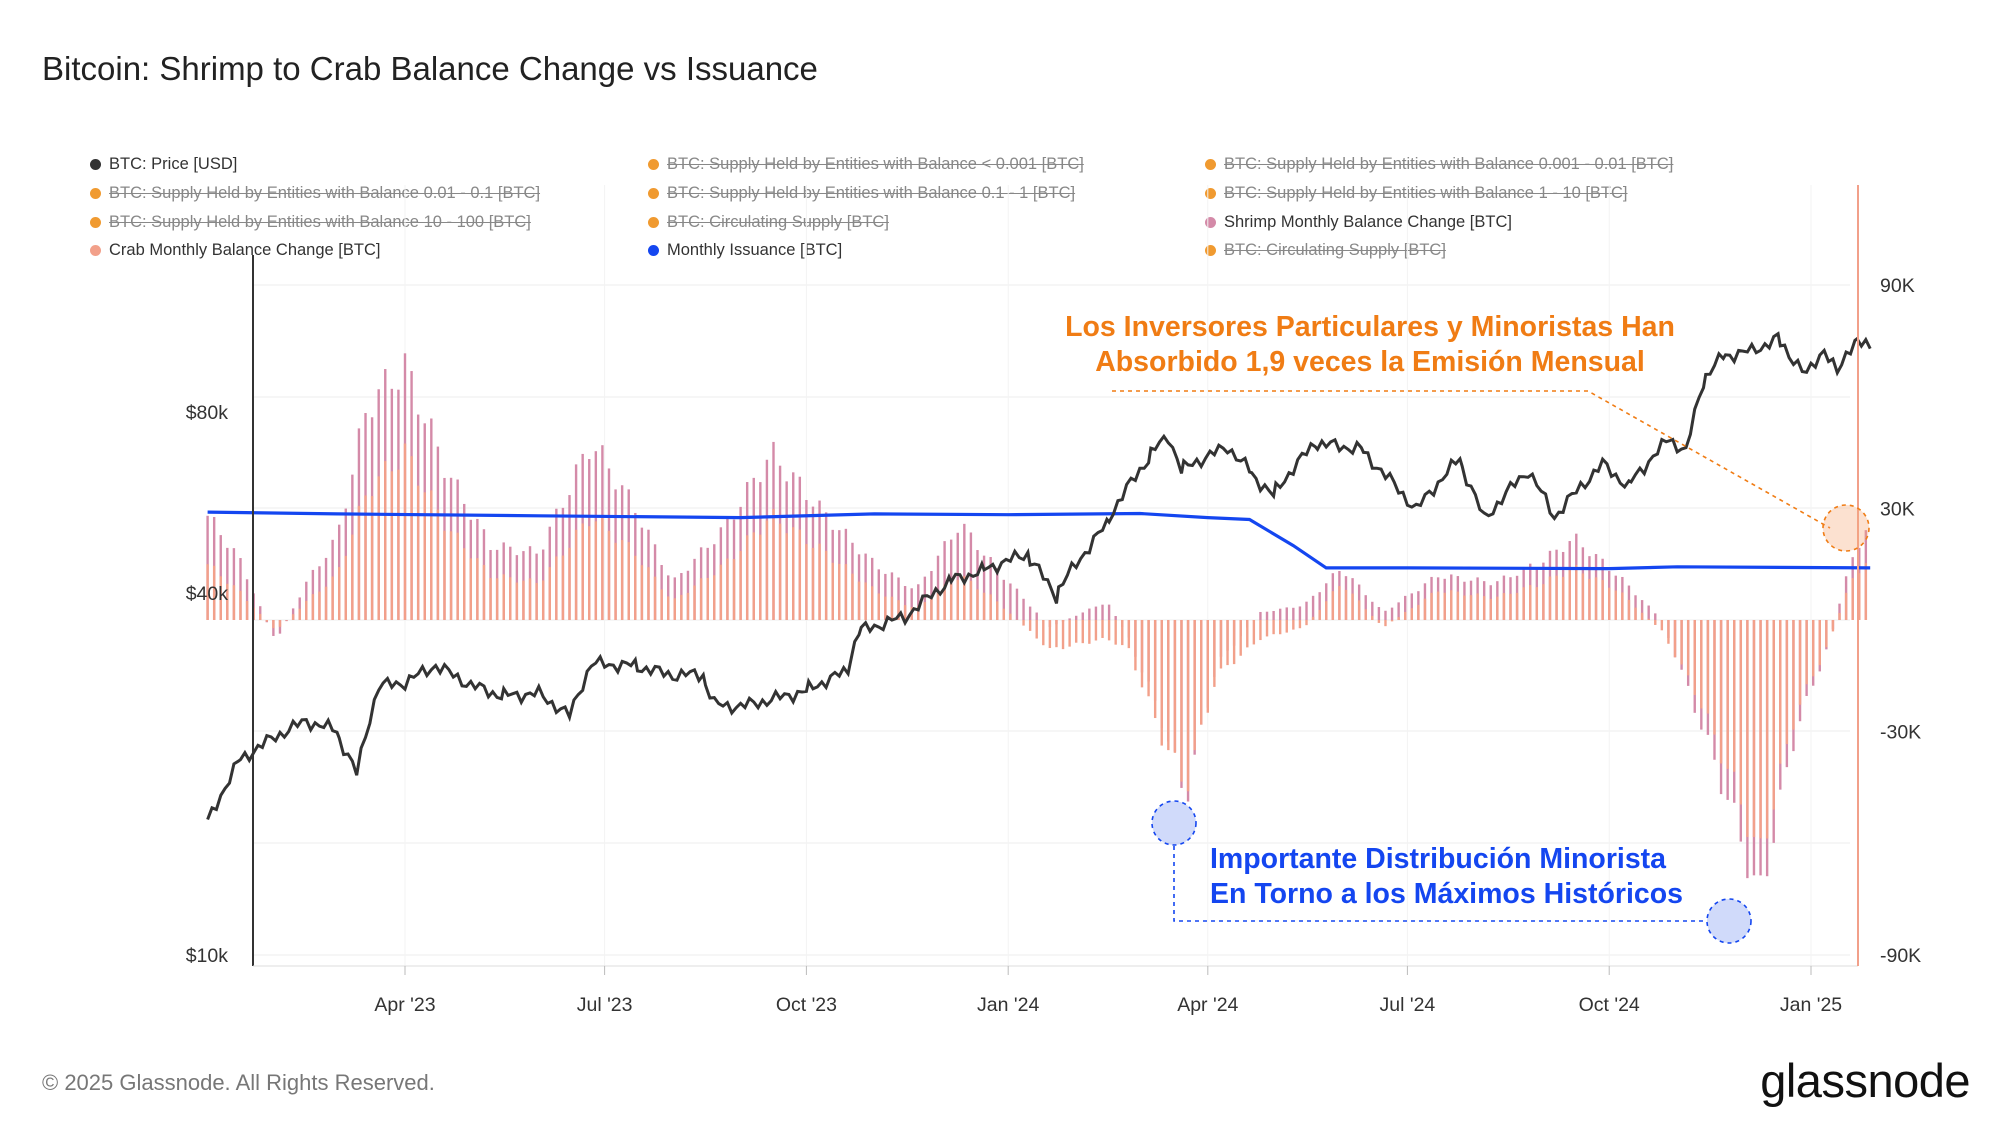 This screenshot has height=1125, width=2000. Describe the element at coordinates (745, 250) in the screenshot. I see `legend-item: Monthly Issuance [BTC]` at that location.